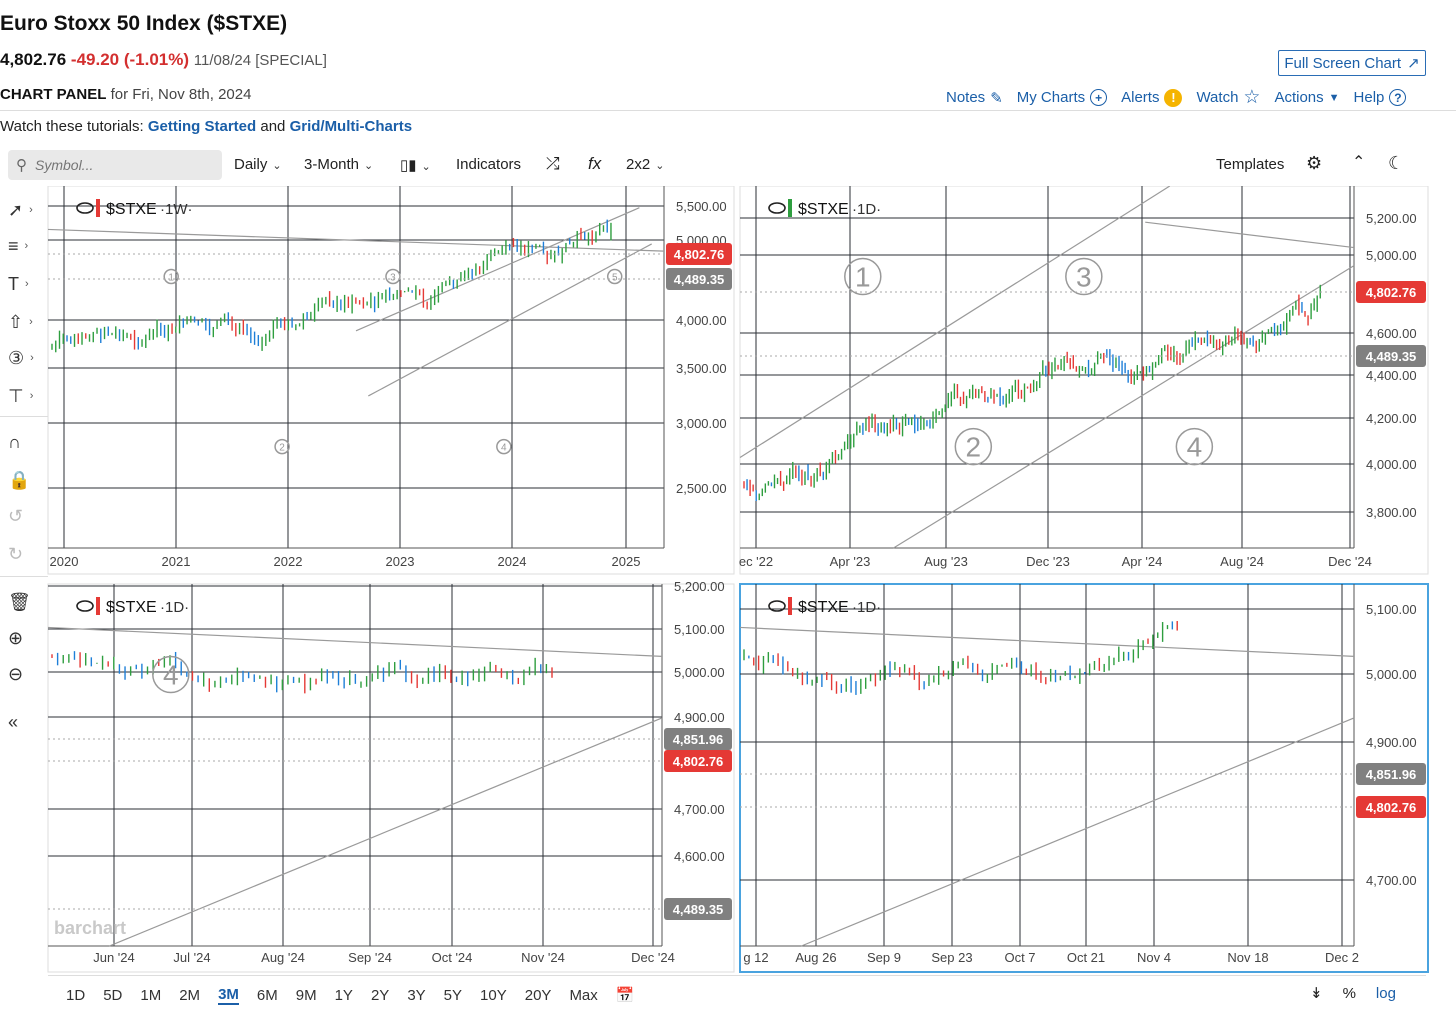 This screenshot has width=1456, height=1026. I want to click on range-20y: 20Y, so click(538, 995).